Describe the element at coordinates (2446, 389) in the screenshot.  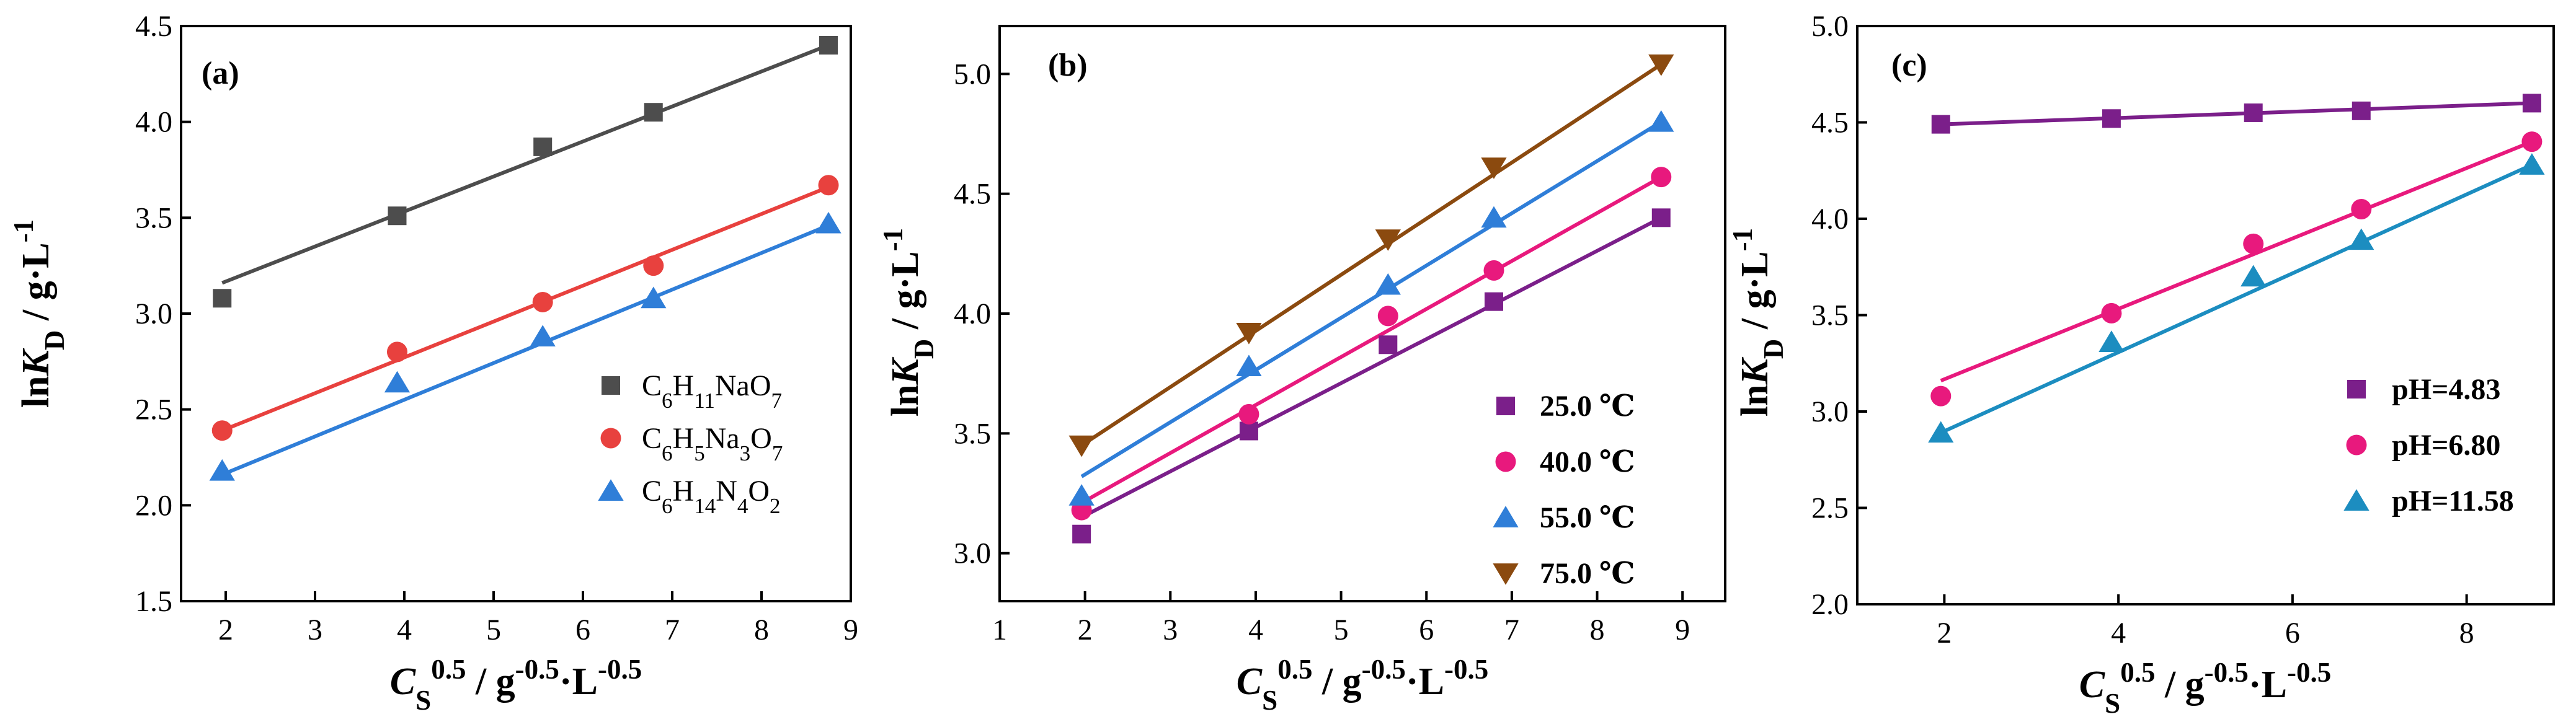
I see `legend-label: pH=4.83` at that location.